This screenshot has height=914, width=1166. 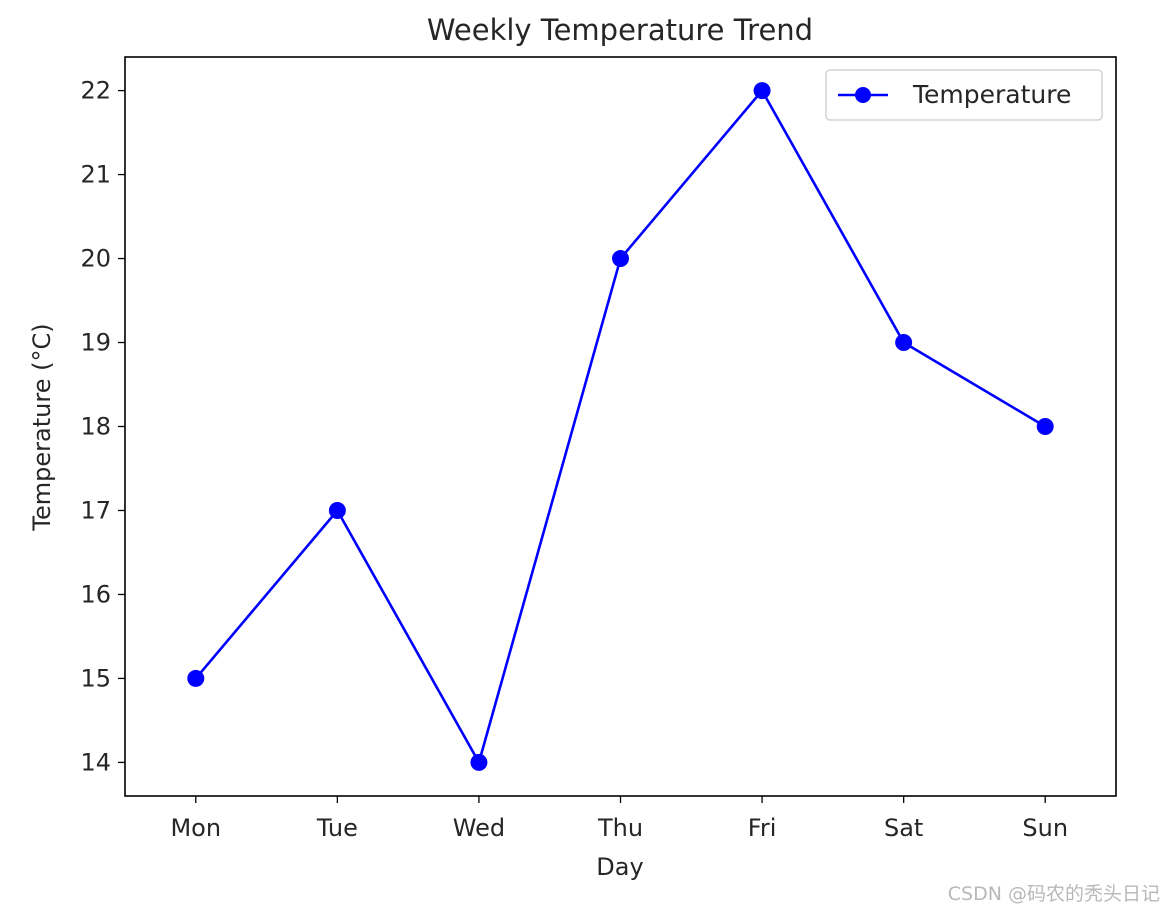 I want to click on x-tick-label: Fri, so click(x=762, y=828).